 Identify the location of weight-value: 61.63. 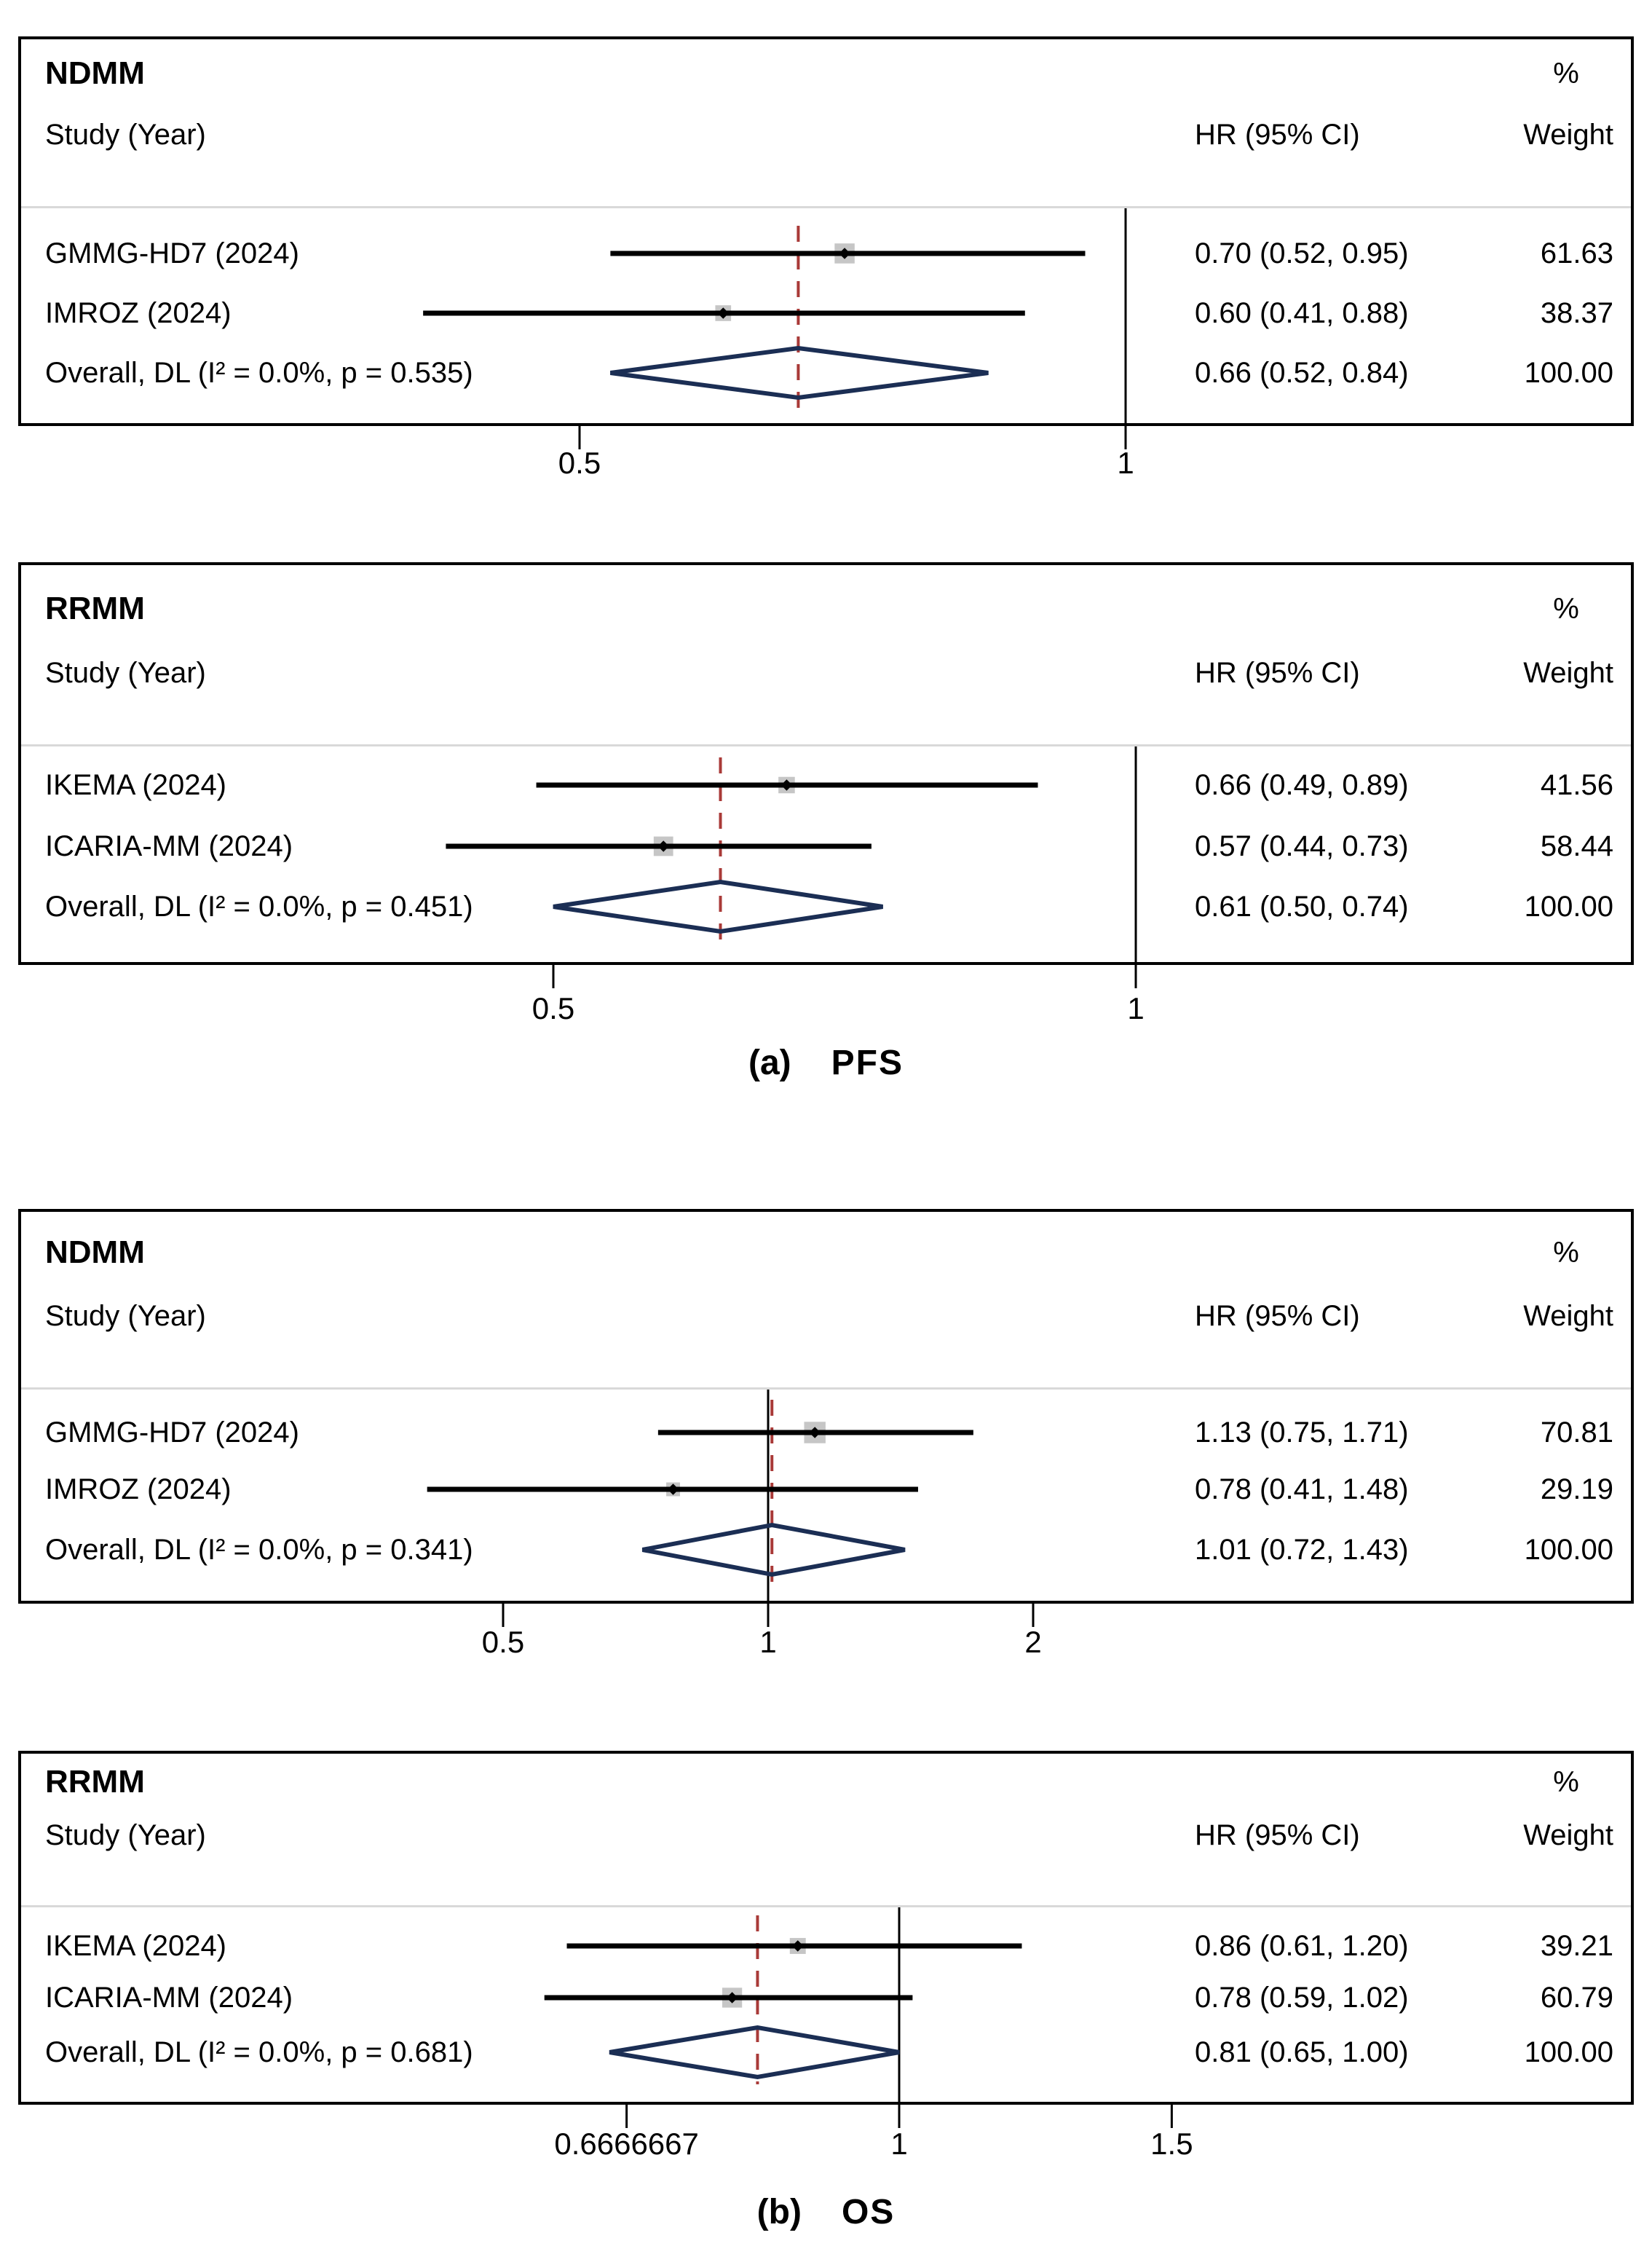
(1577, 253).